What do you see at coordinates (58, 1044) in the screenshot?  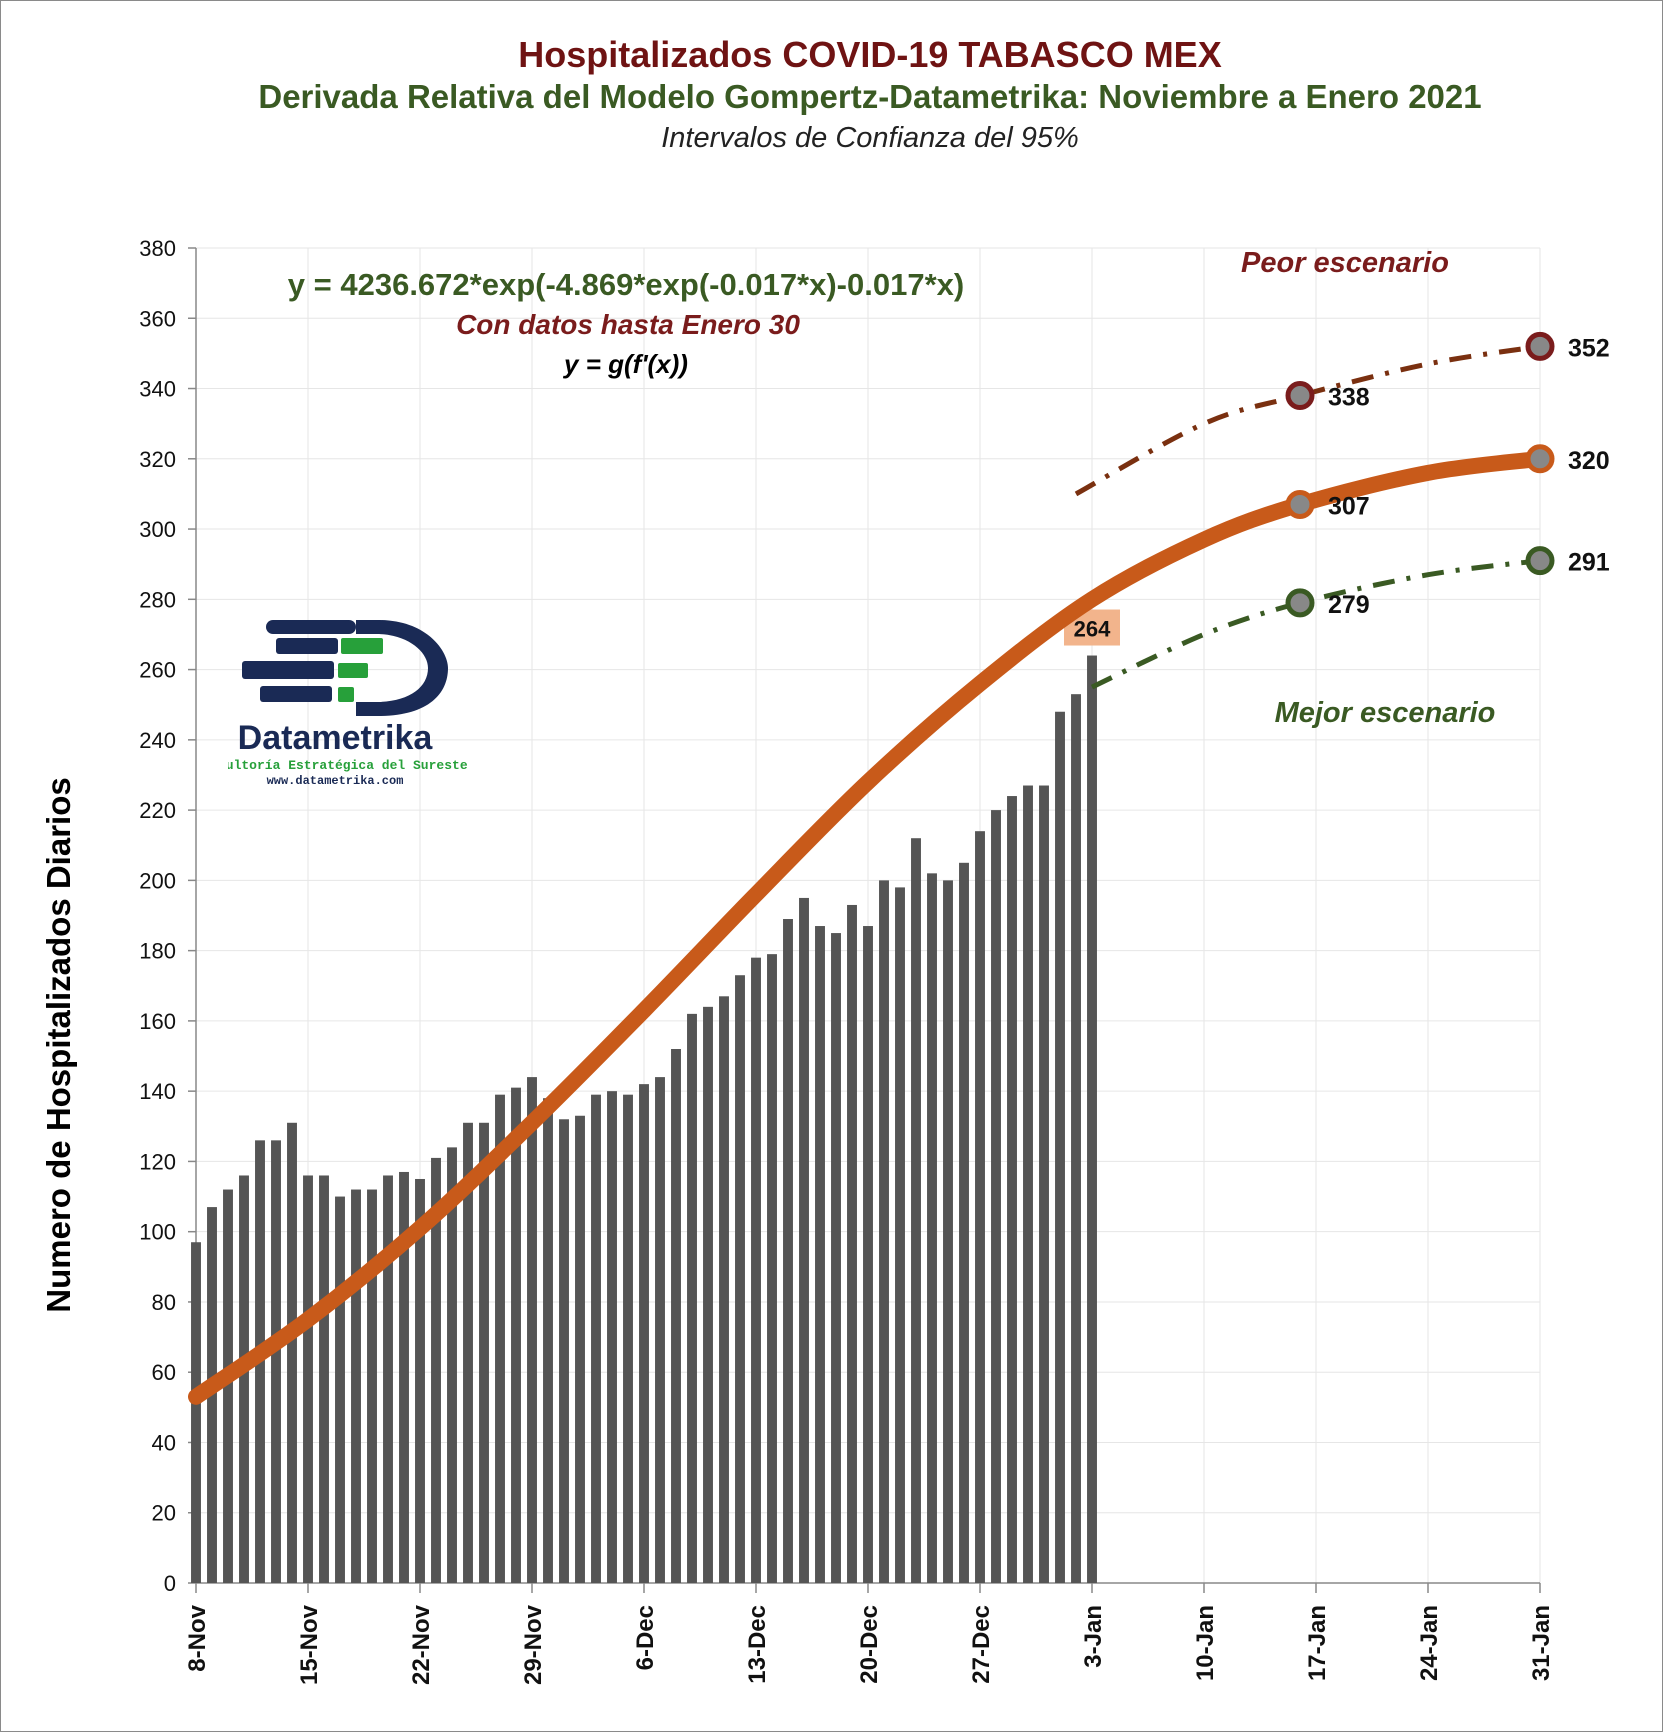 I see `y-axis-label: Numero de Hospitalizados Diarios` at bounding box center [58, 1044].